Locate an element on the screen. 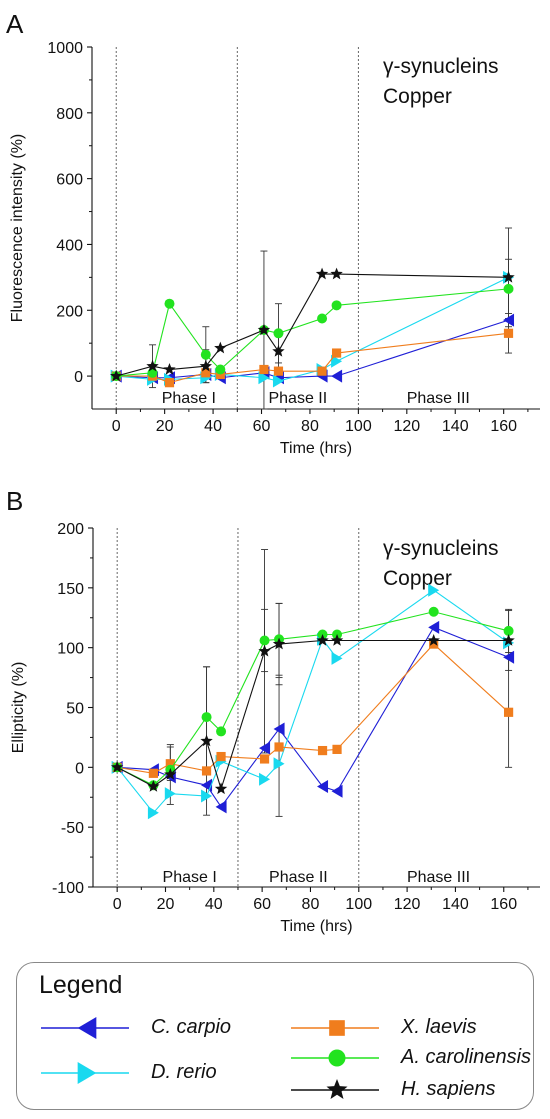 The height and width of the screenshot is (1119, 550). legend-entry-a-carolinensis: A. carolinensis is located at coordinates (414, 1058).